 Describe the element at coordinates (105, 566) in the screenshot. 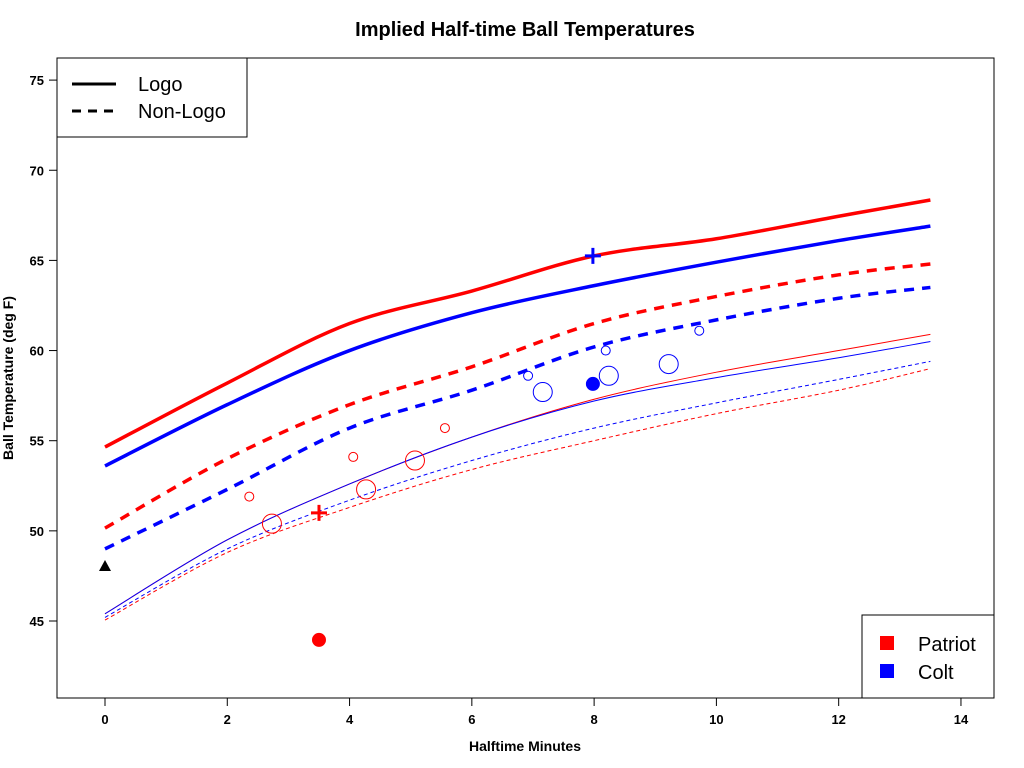

I see `point-triangle` at that location.